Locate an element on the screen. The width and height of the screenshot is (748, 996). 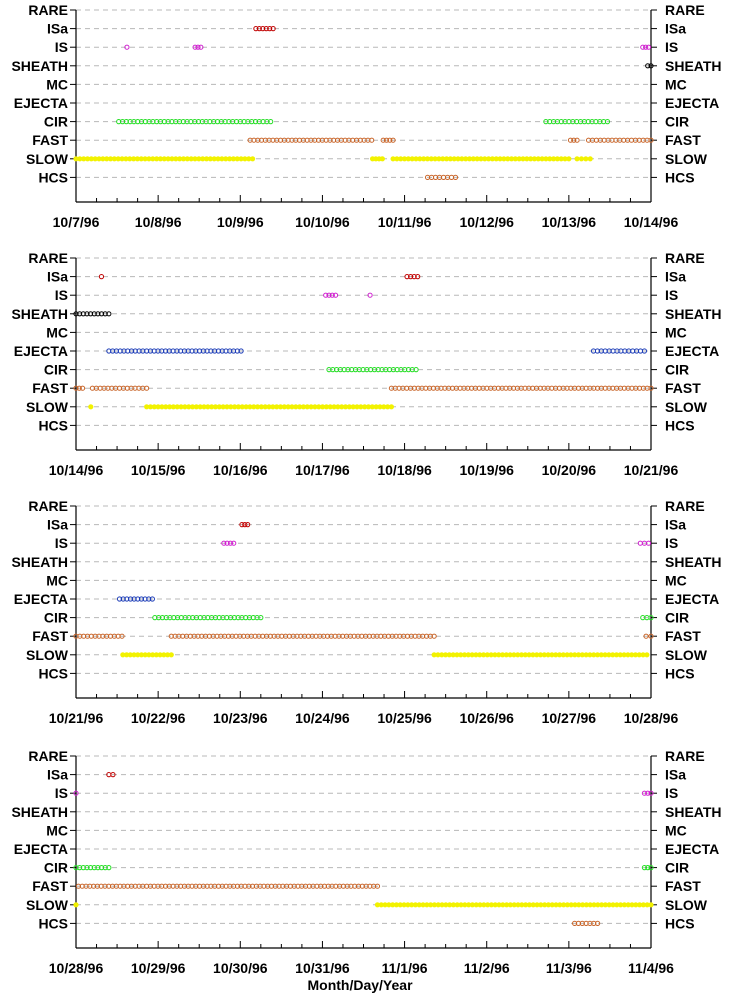
y-tick-label-left-cir: CIR is located at coordinates (56, 868).